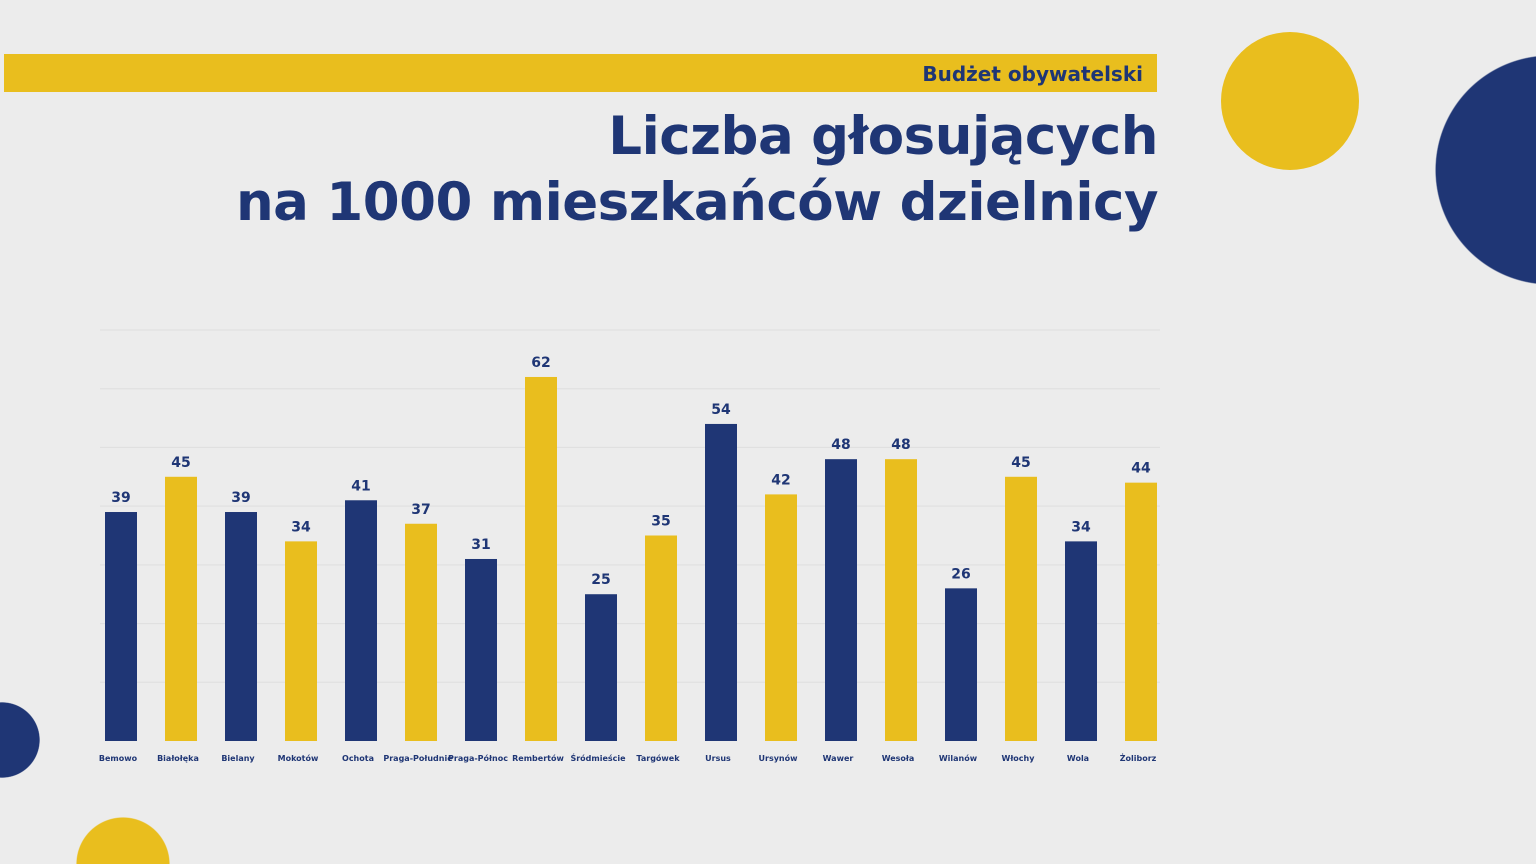 This screenshot has height=864, width=1536. Describe the element at coordinates (958, 758) in the screenshot. I see `x-tick-label: Wilanów` at that location.